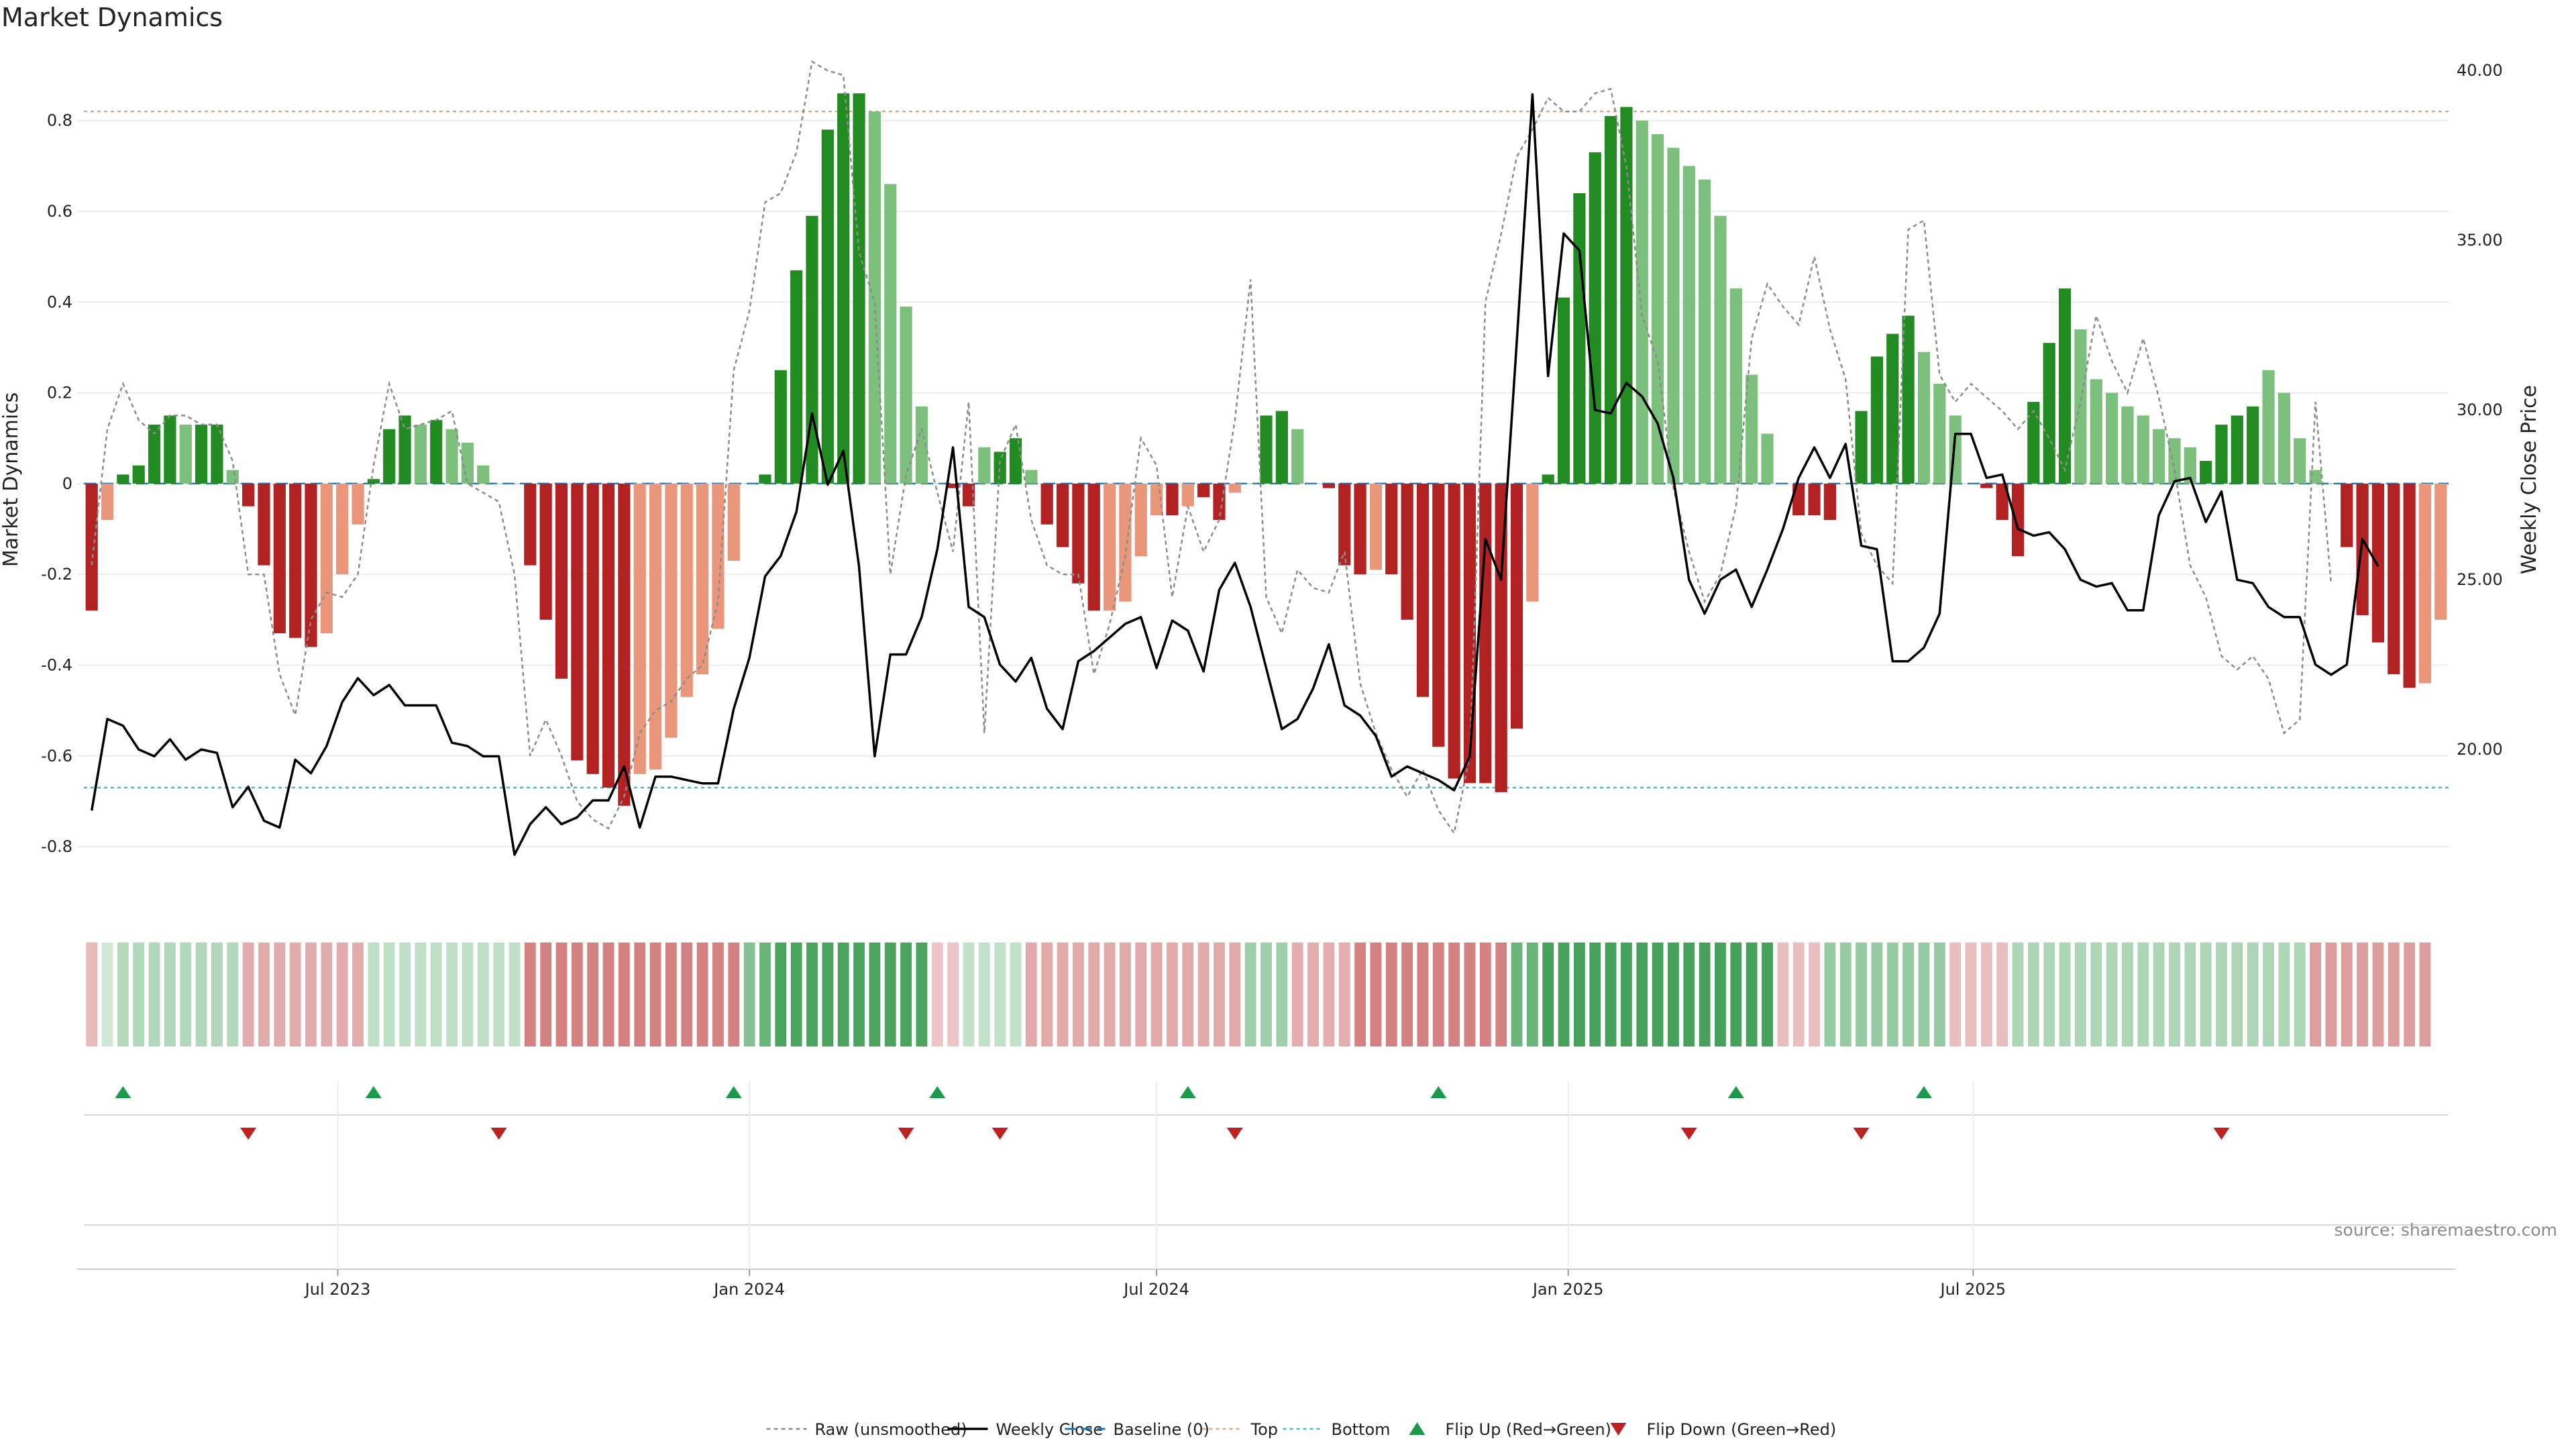 Image resolution: width=2576 pixels, height=1449 pixels. What do you see at coordinates (891, 1429) in the screenshot?
I see `legend-label: Raw (unsmoothed)` at bounding box center [891, 1429].